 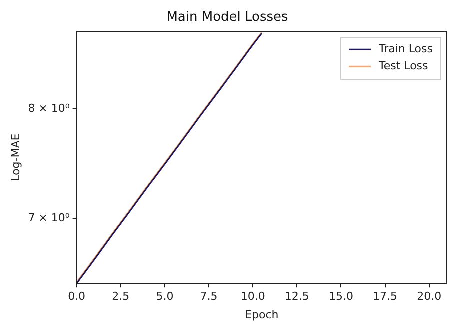 I want to click on x-tick-label: 2.5, so click(x=121, y=297).